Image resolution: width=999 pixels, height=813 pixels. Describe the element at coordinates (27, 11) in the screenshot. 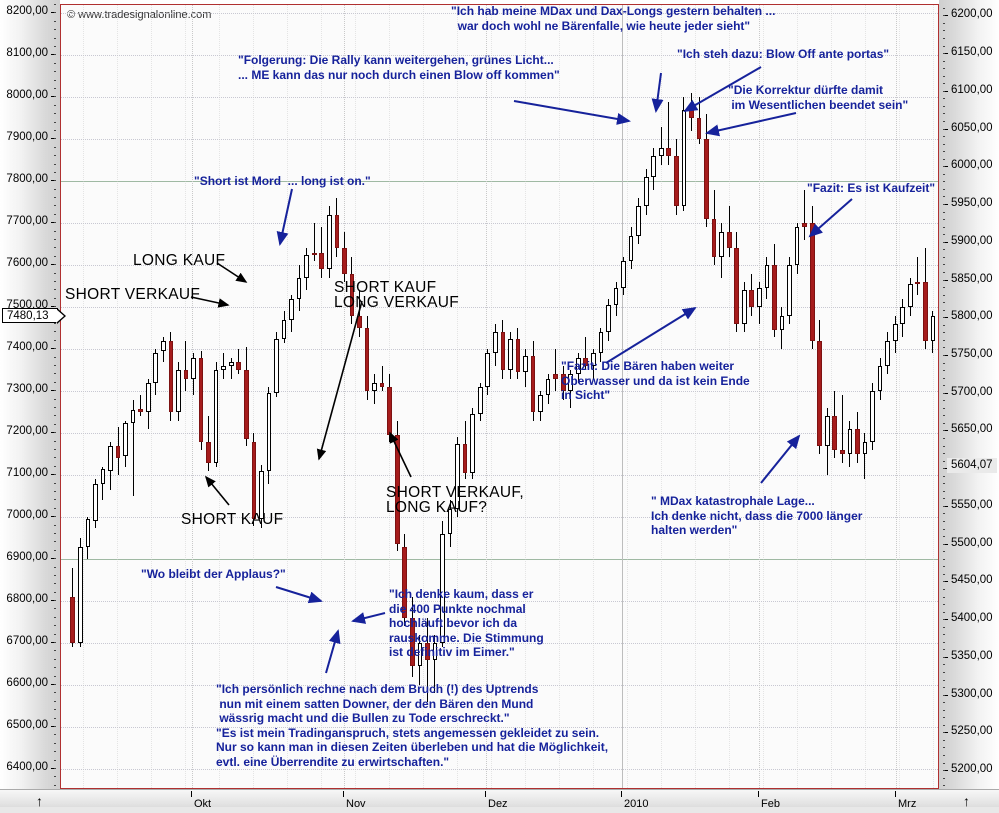

I see `left-axis-tick-label: 8200,00` at that location.